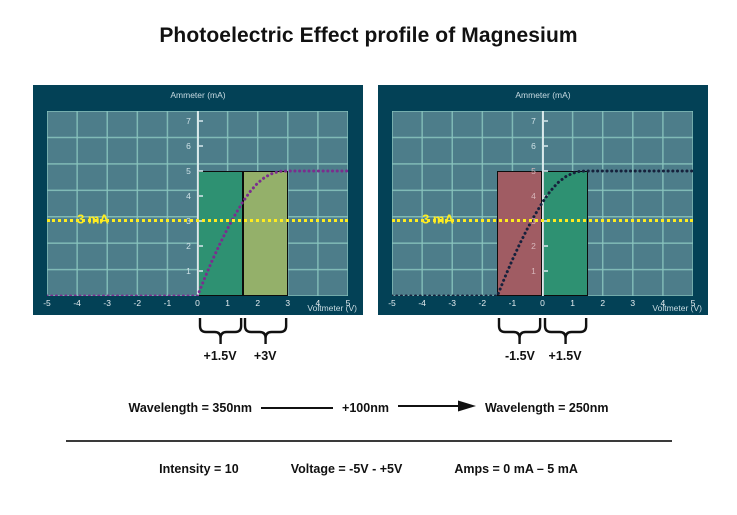 The width and height of the screenshot is (737, 515). Describe the element at coordinates (436, 407) in the screenshot. I see `arrow-right-icon` at that location.